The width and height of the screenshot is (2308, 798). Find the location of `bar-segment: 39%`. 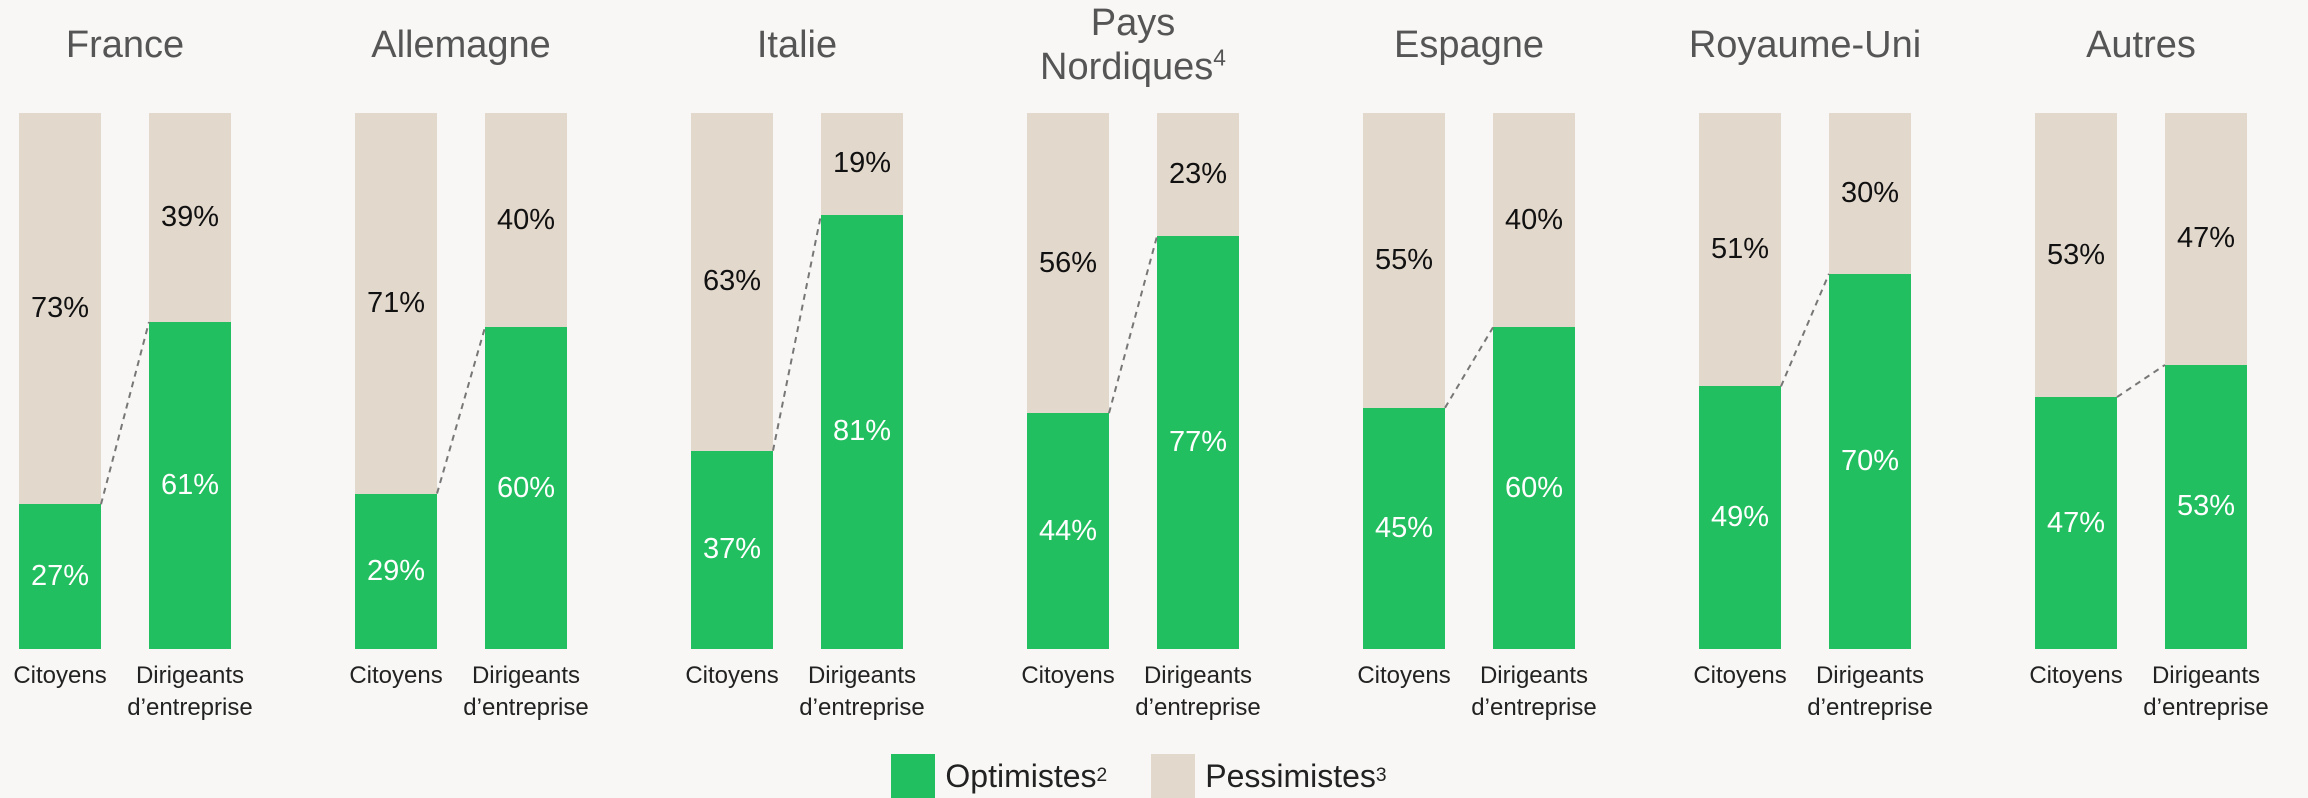

bar-segment: 39% is located at coordinates (190, 218).